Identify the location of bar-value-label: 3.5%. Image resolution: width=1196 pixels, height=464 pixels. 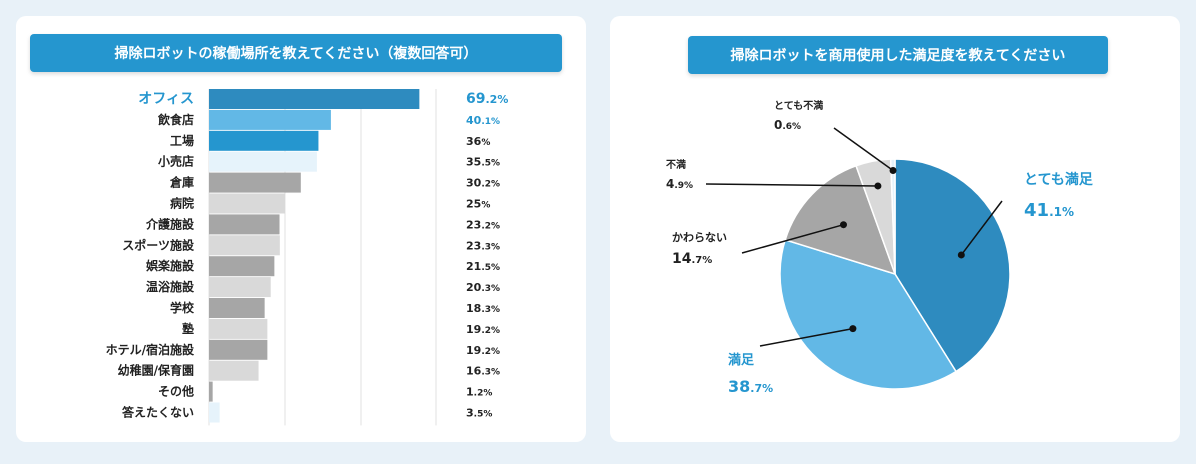
(479, 413).